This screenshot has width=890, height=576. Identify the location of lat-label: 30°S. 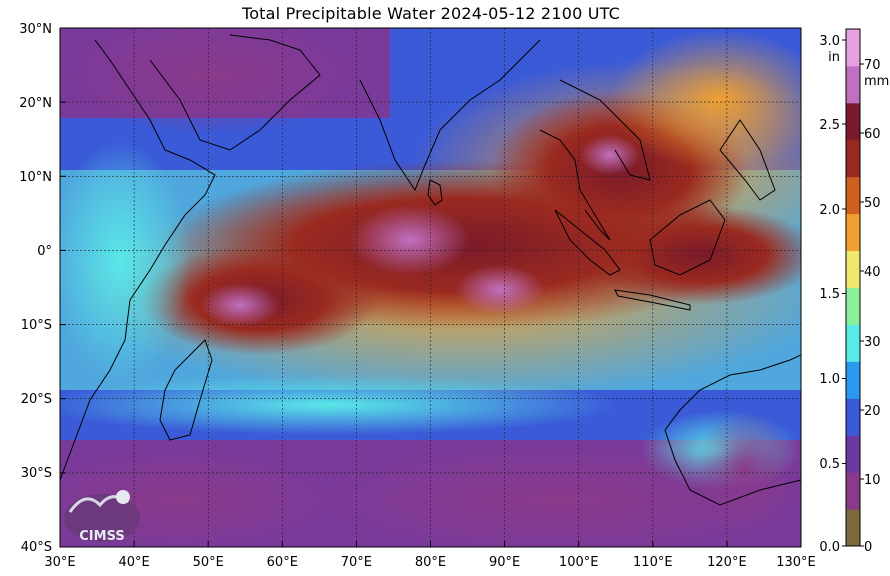
(36, 473).